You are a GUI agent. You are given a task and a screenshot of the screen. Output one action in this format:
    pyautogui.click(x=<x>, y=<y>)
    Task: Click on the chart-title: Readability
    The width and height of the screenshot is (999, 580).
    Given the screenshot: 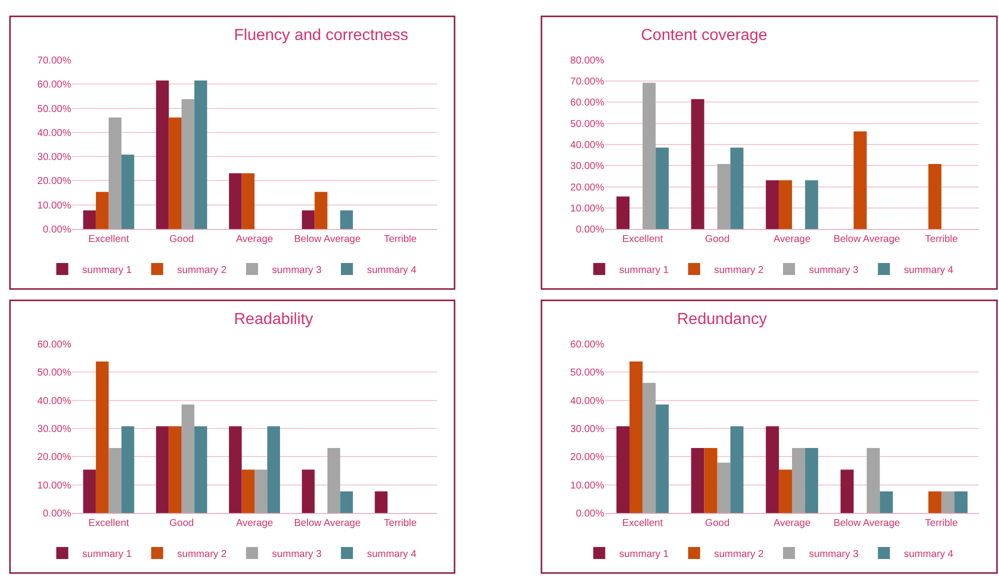 What is the action you would take?
    pyautogui.click(x=274, y=319)
    